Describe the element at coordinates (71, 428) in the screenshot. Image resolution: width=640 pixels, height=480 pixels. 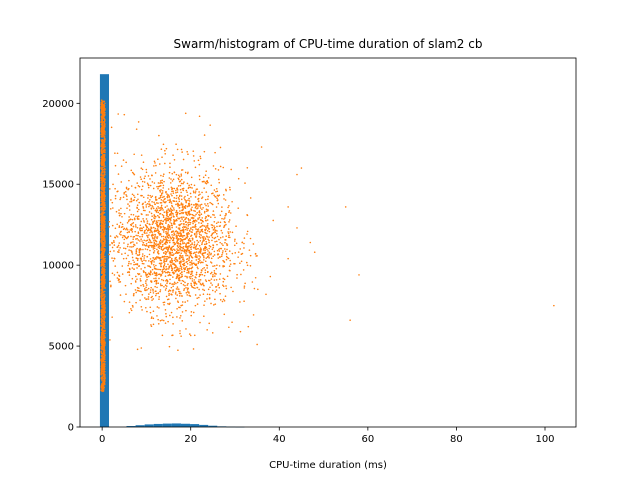
I see `y-tick-label: 0` at that location.